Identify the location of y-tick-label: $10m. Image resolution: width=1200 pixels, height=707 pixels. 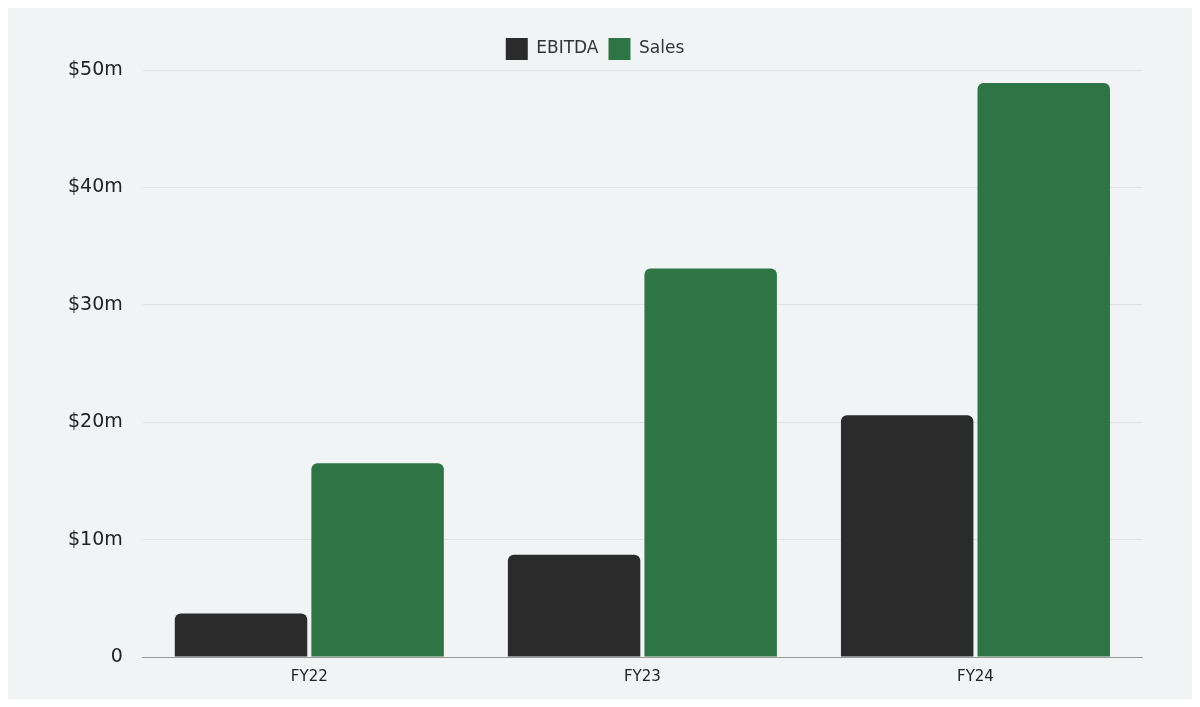
(95, 537).